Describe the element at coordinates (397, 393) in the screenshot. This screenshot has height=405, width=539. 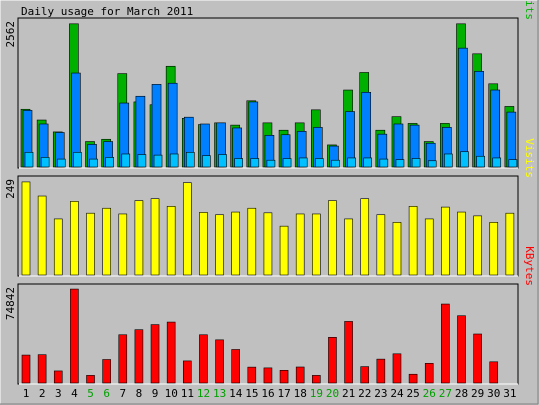
I see `x-tick-label-day-24: 24` at that location.